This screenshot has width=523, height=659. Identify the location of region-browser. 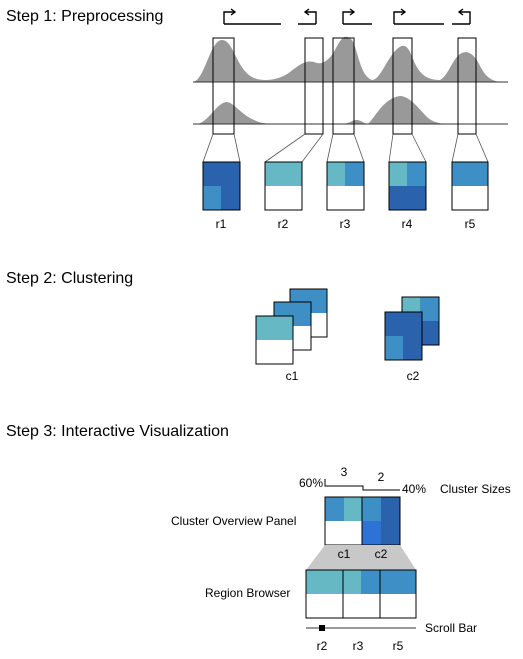
(361, 594).